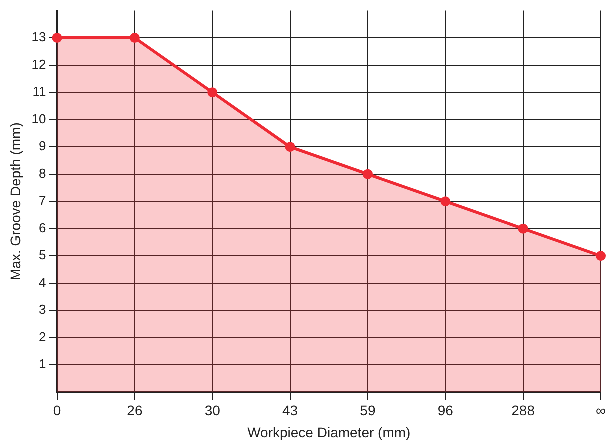  Describe the element at coordinates (39, 64) in the screenshot. I see `y-tick-label: 12` at that location.